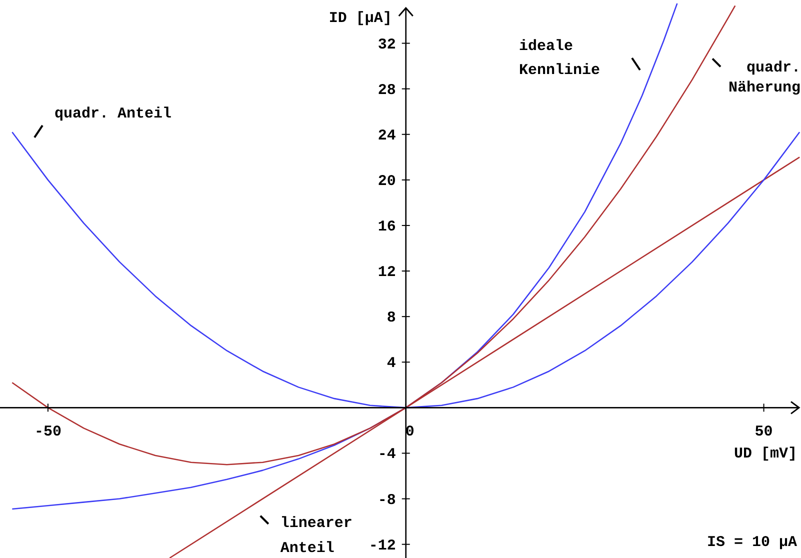 The height and width of the screenshot is (558, 801). I want to click on x-tick-label: -50, so click(48, 432).